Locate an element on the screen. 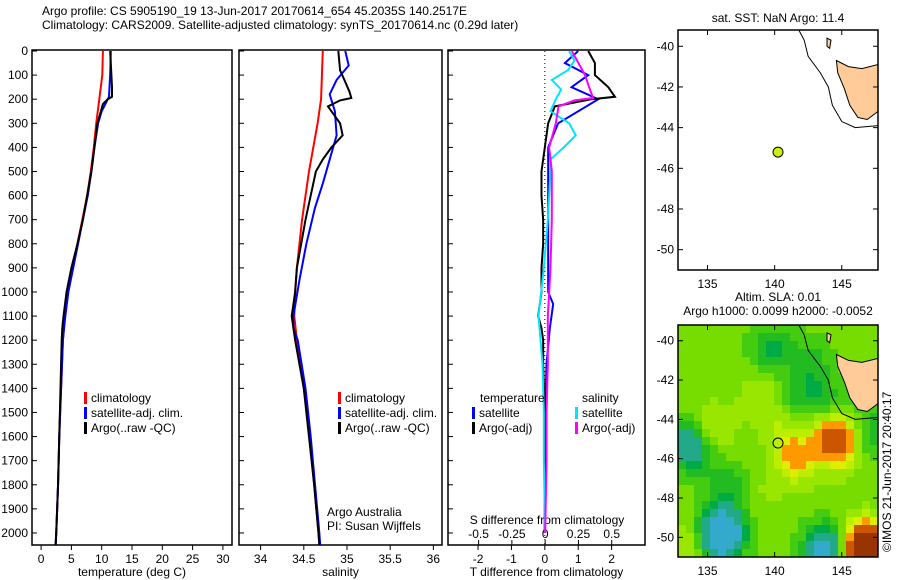  diff-legend-sal-label: satellite is located at coordinates (602, 413).